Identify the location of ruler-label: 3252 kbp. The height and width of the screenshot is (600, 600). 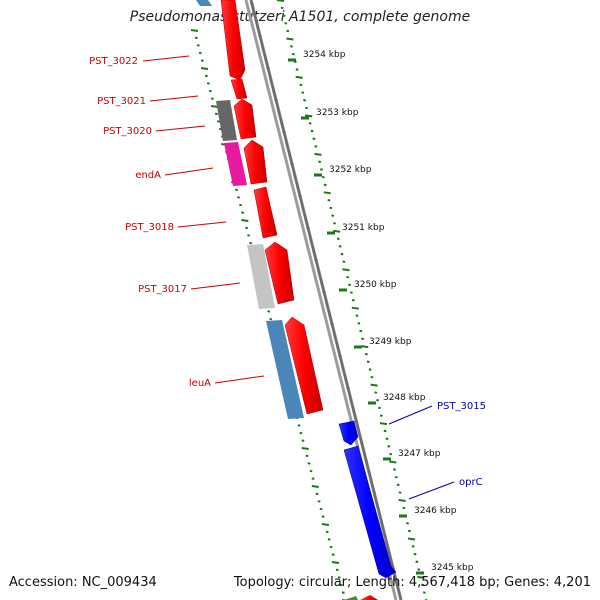
(350, 170).